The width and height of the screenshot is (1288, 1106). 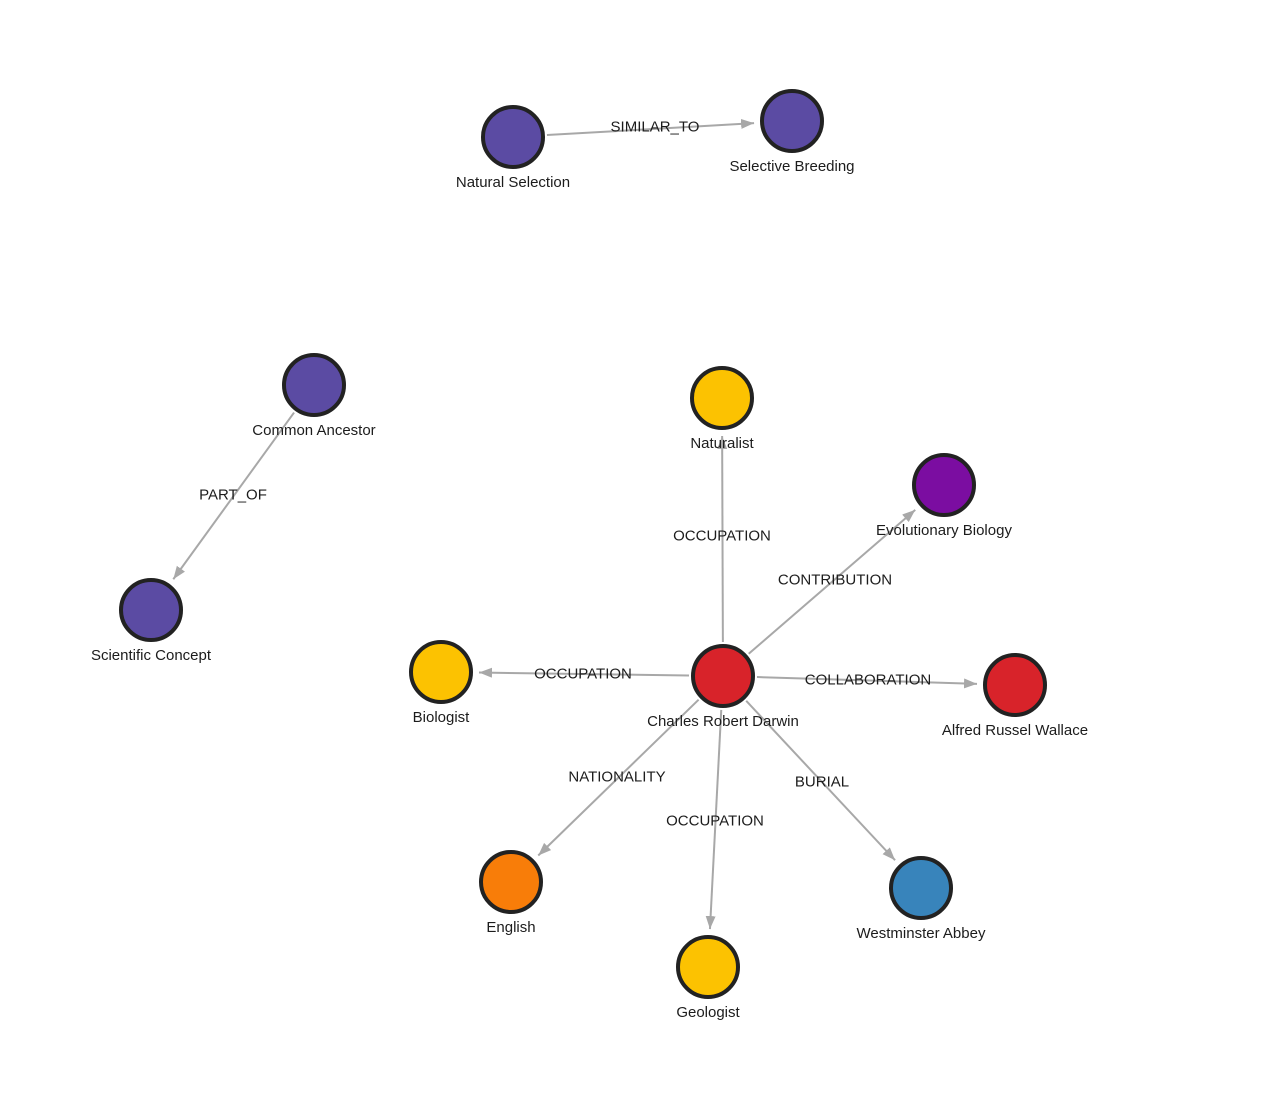 What do you see at coordinates (921, 933) in the screenshot?
I see `node-label-westminster-abbey: Westminster Abbey` at bounding box center [921, 933].